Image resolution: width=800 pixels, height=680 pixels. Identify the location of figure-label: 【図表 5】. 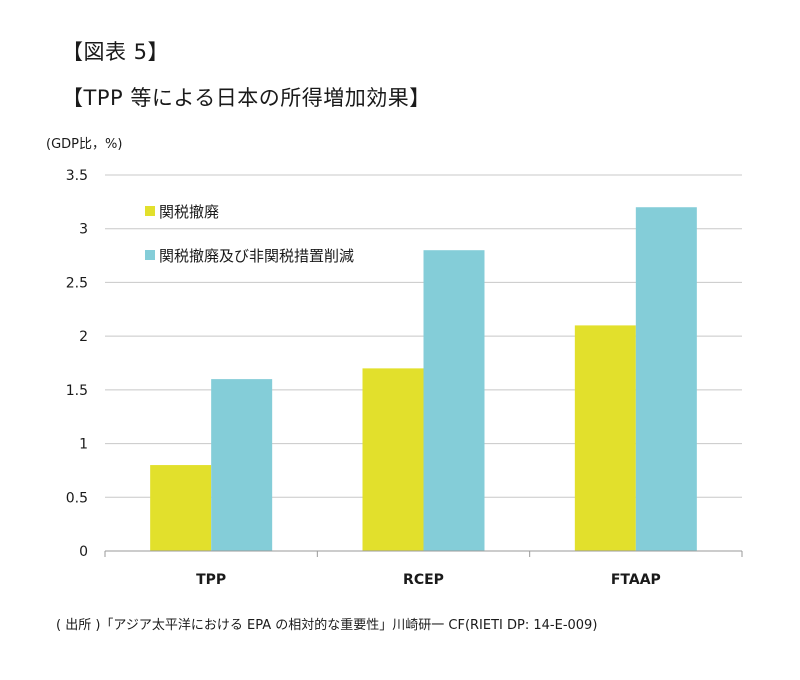
(116, 52).